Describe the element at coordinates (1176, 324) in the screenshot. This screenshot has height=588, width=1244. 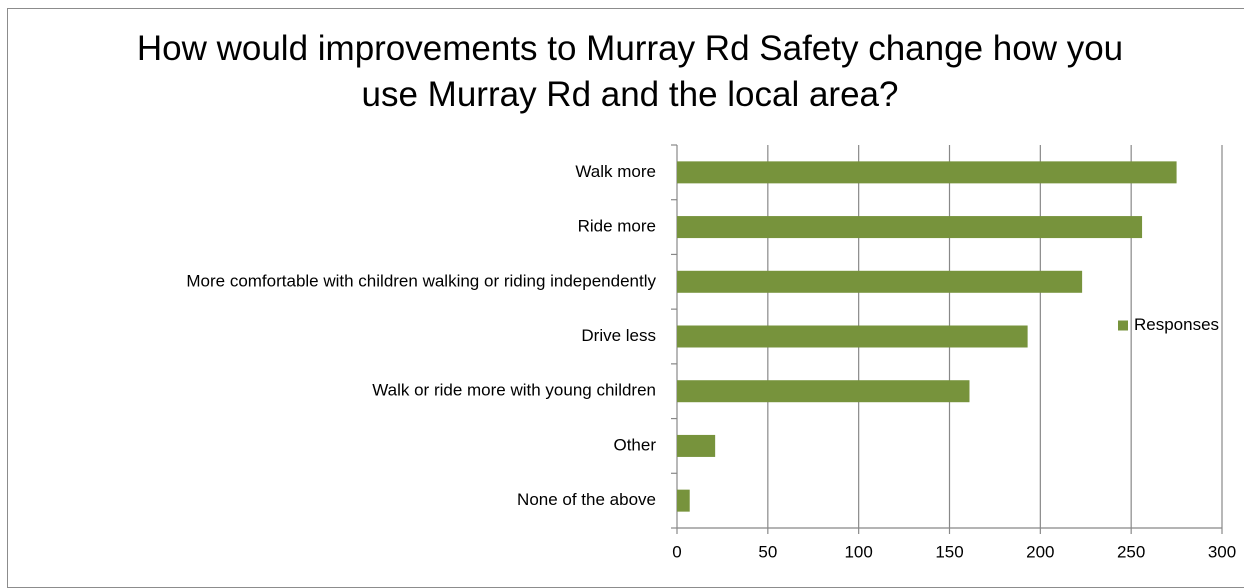
I see `legend-label: Responses` at that location.